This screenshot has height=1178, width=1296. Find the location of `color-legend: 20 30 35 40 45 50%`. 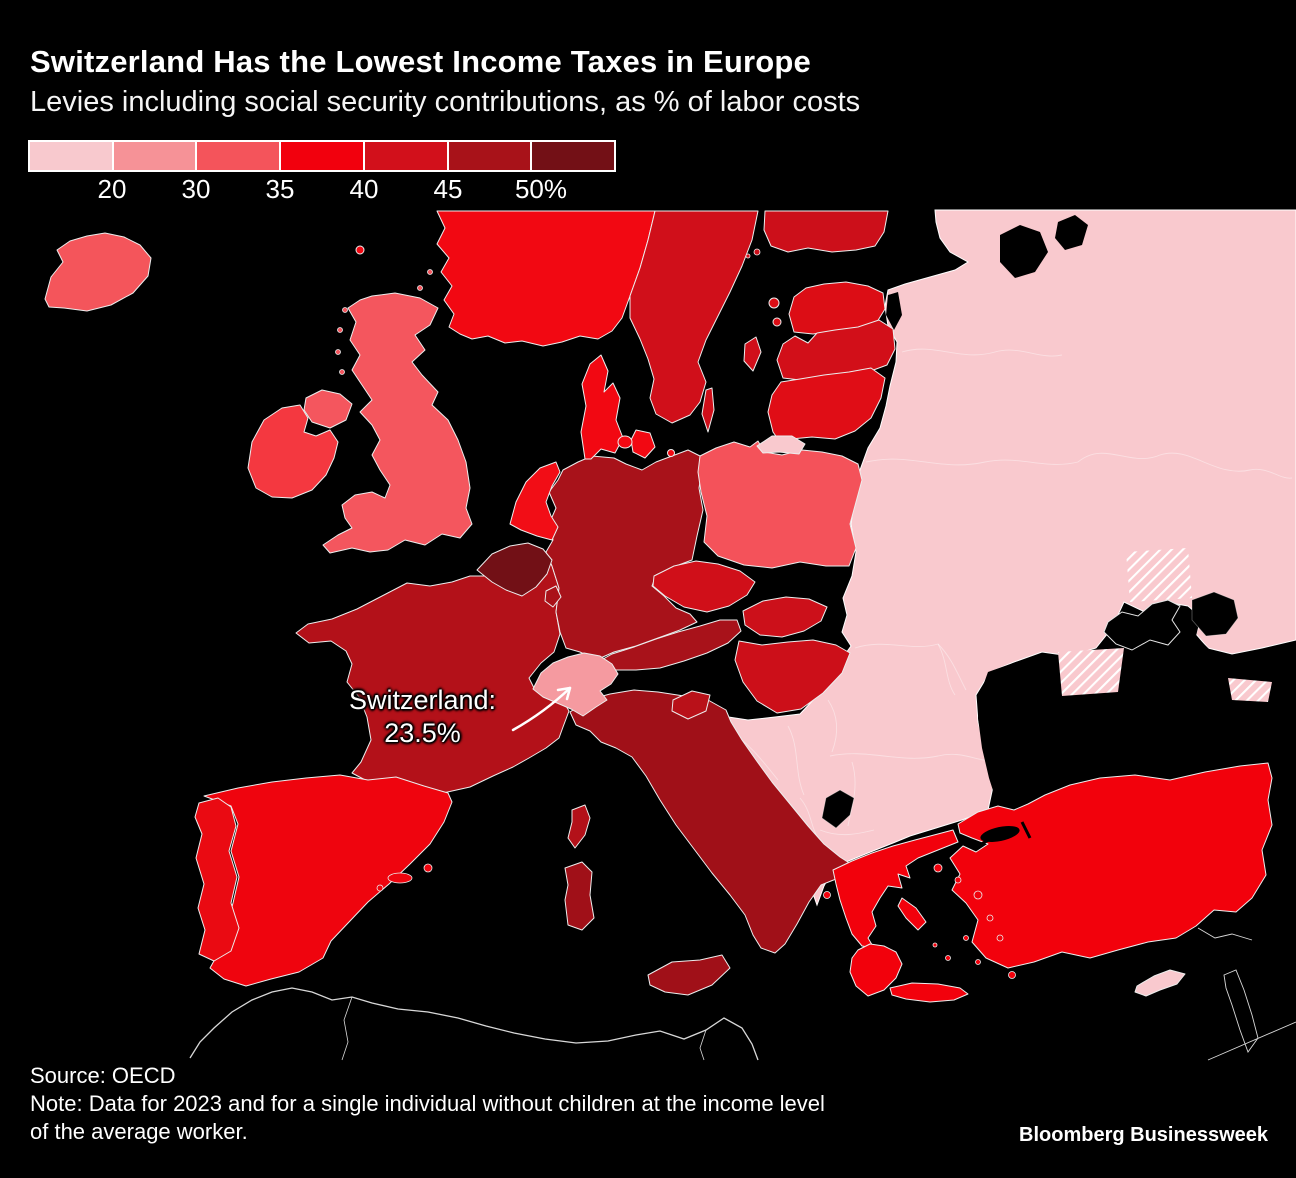

color-legend: 20 30 35 40 45 50% is located at coordinates (322, 172).